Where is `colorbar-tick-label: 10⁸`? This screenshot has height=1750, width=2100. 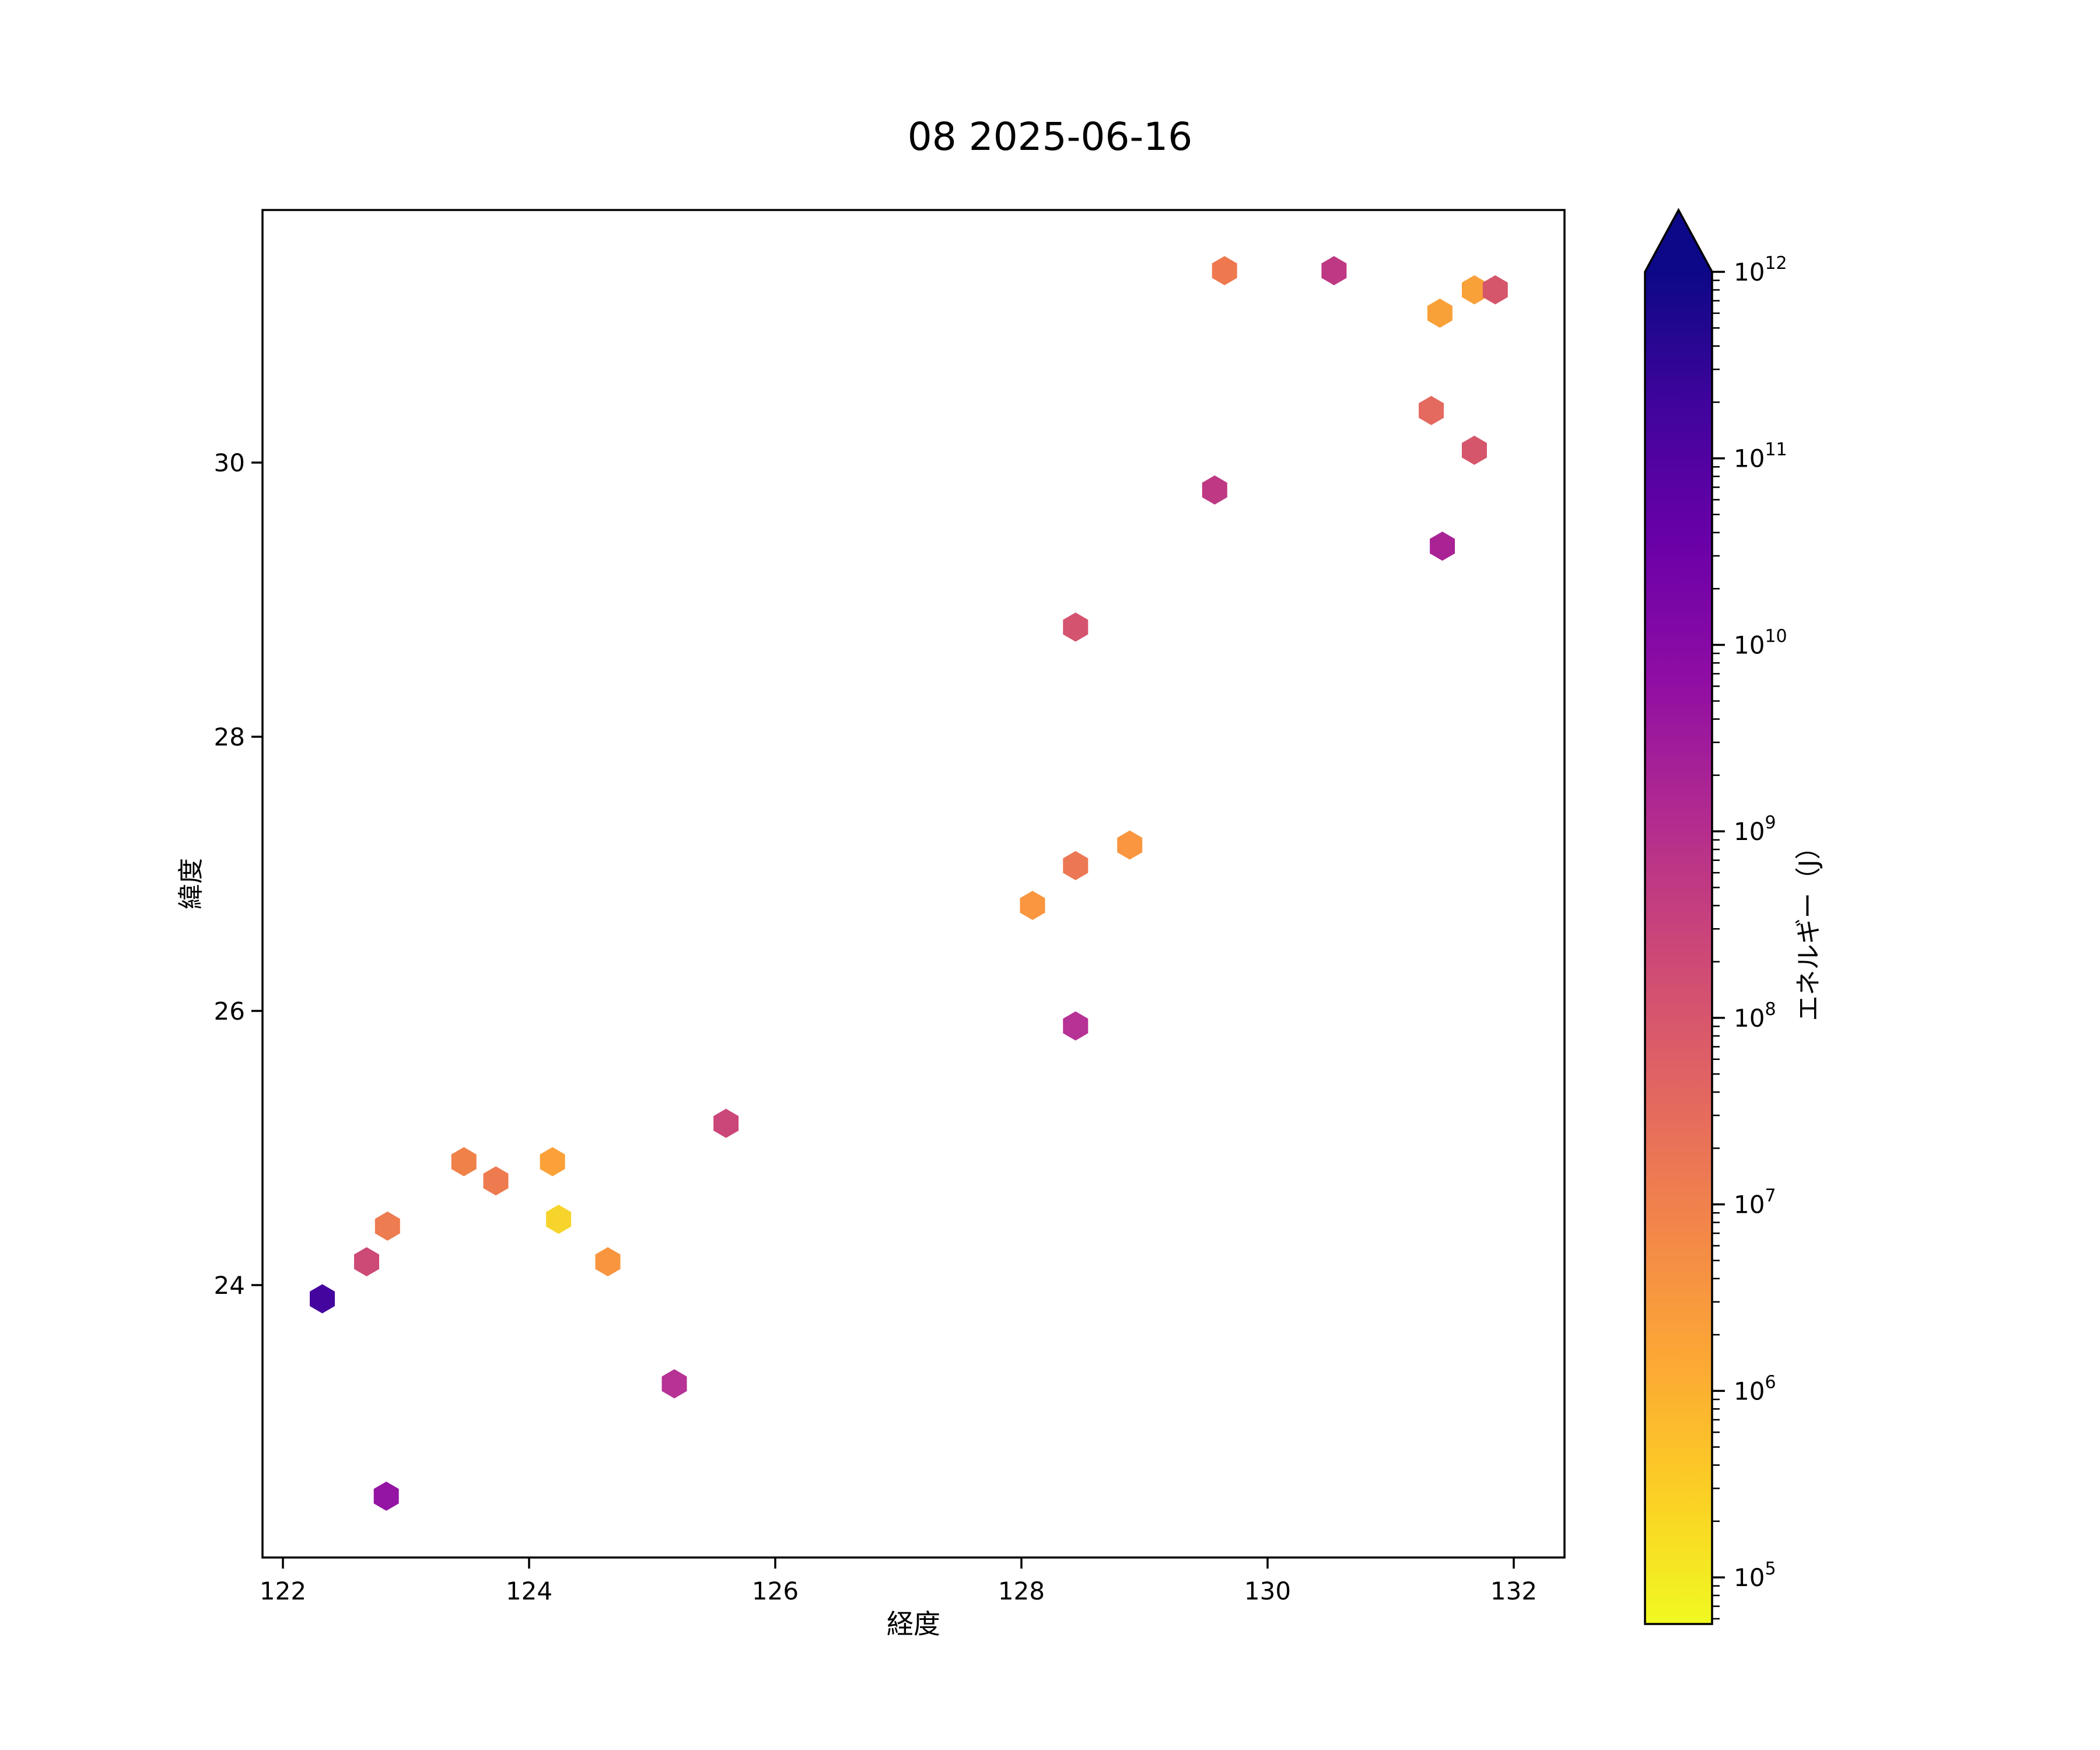 colorbar-tick-label: 10⁸ is located at coordinates (1755, 1015).